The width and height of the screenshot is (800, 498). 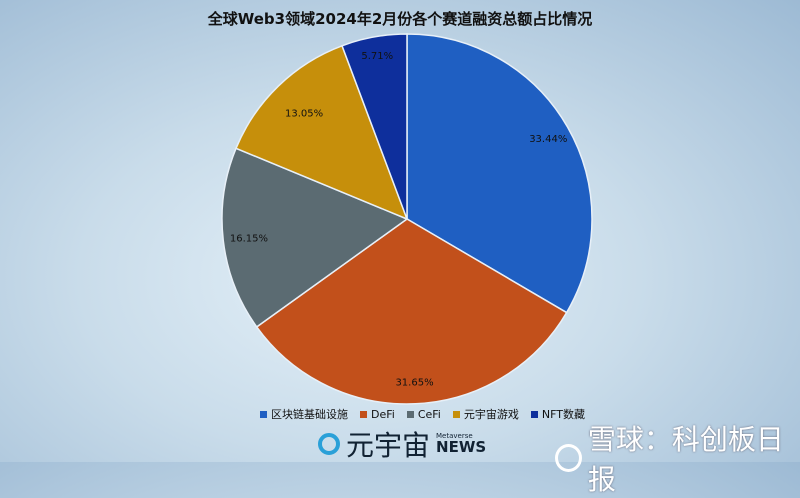 I want to click on data-label-2: 16.15%, so click(x=249, y=238).